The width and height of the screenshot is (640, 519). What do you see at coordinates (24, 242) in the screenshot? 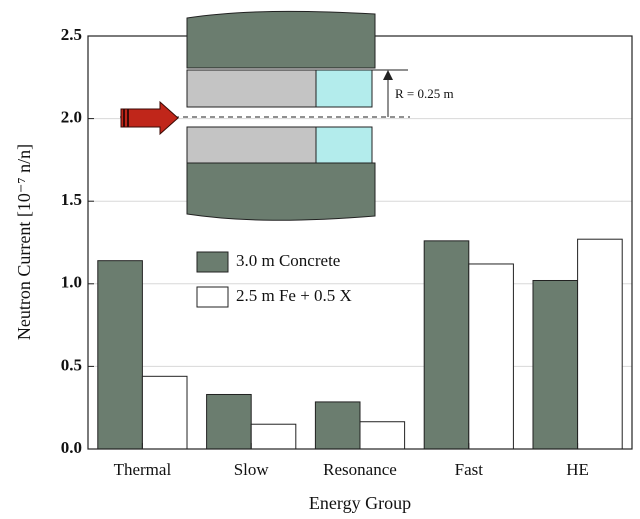
I see `y-axis-title: Neutron Current [10⁻⁷ n/n]` at bounding box center [24, 242].